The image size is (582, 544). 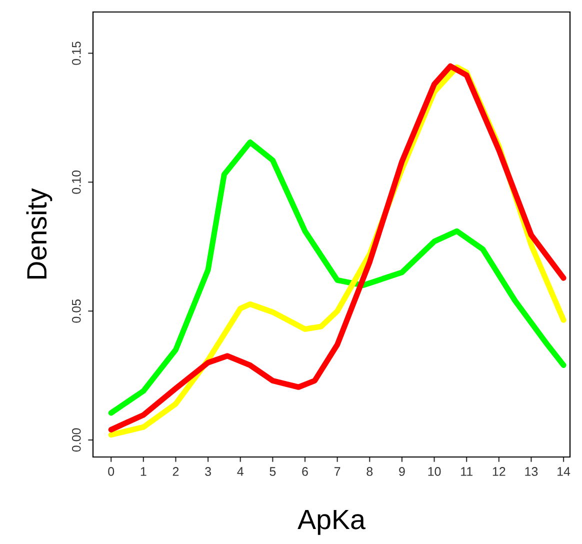 What do you see at coordinates (531, 471) in the screenshot?
I see `x-tick-label: 13` at bounding box center [531, 471].